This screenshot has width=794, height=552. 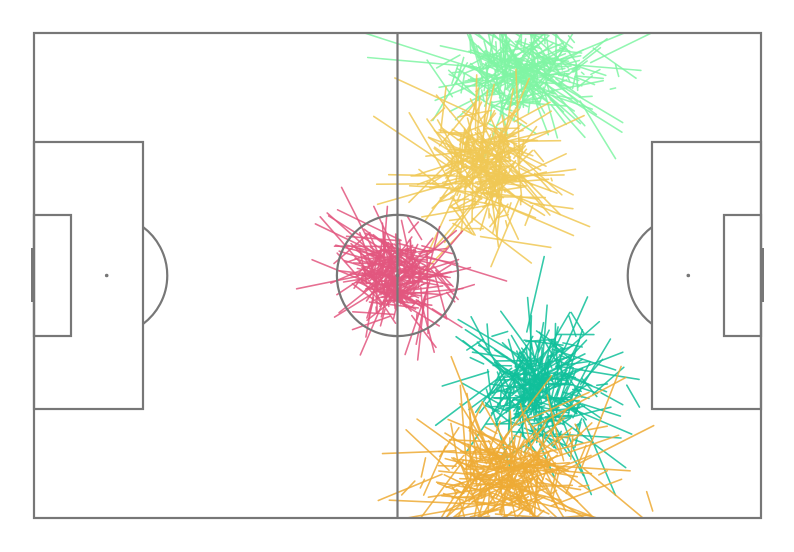 What do you see at coordinates (688, 275) in the screenshot?
I see `right-penalty-spot` at bounding box center [688, 275].